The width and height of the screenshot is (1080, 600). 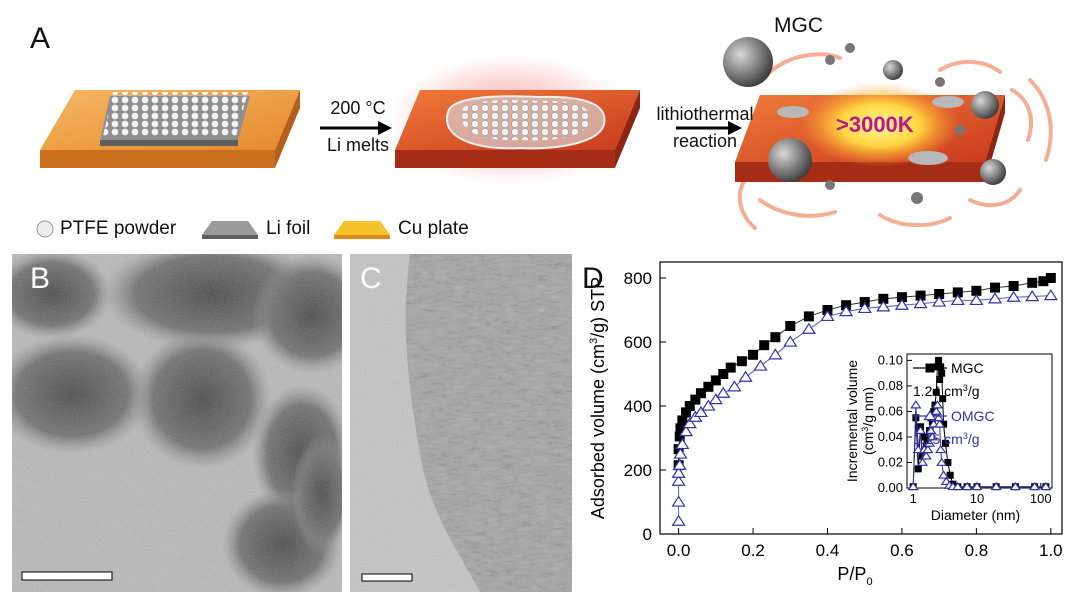 What do you see at coordinates (890, 461) in the screenshot?
I see `inset-y-tick-label: 0.02` at bounding box center [890, 461].